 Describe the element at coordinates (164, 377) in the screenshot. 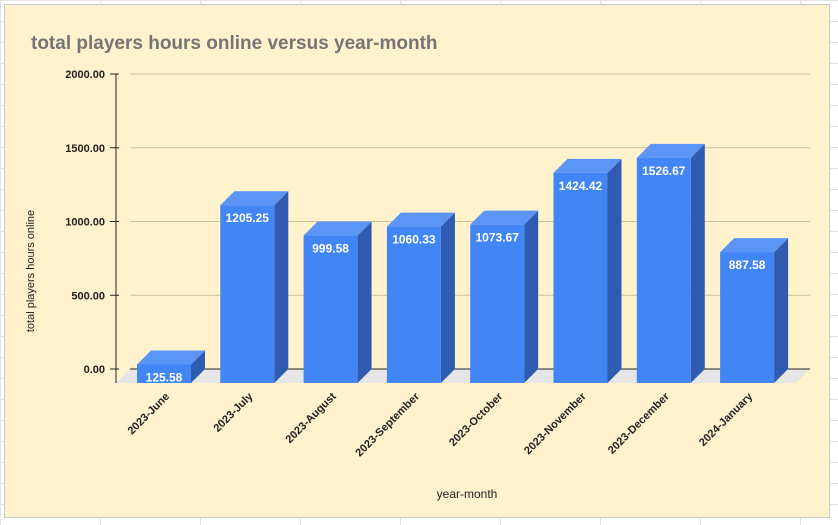

I see `data-label: 125.58` at that location.